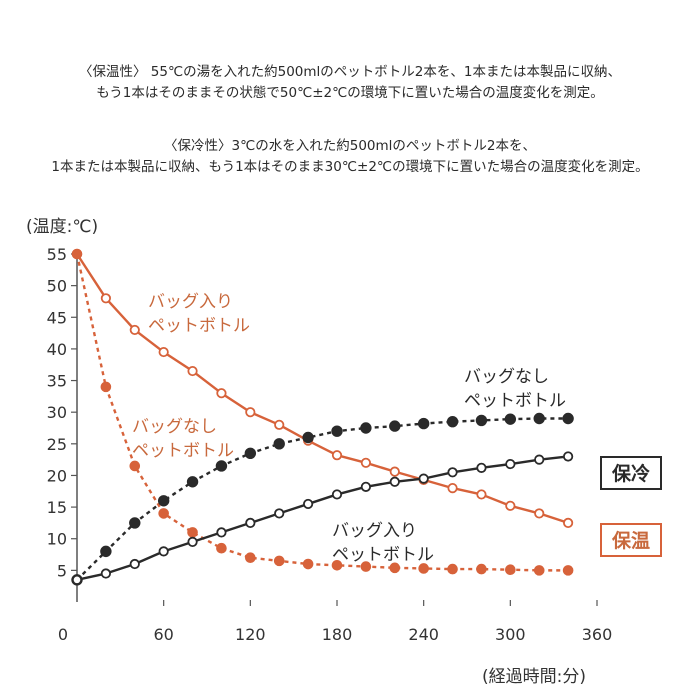 Image resolution: width=700 pixels, height=700 pixels. Describe the element at coordinates (337, 634) in the screenshot. I see `x-tick-label: 180` at that location.